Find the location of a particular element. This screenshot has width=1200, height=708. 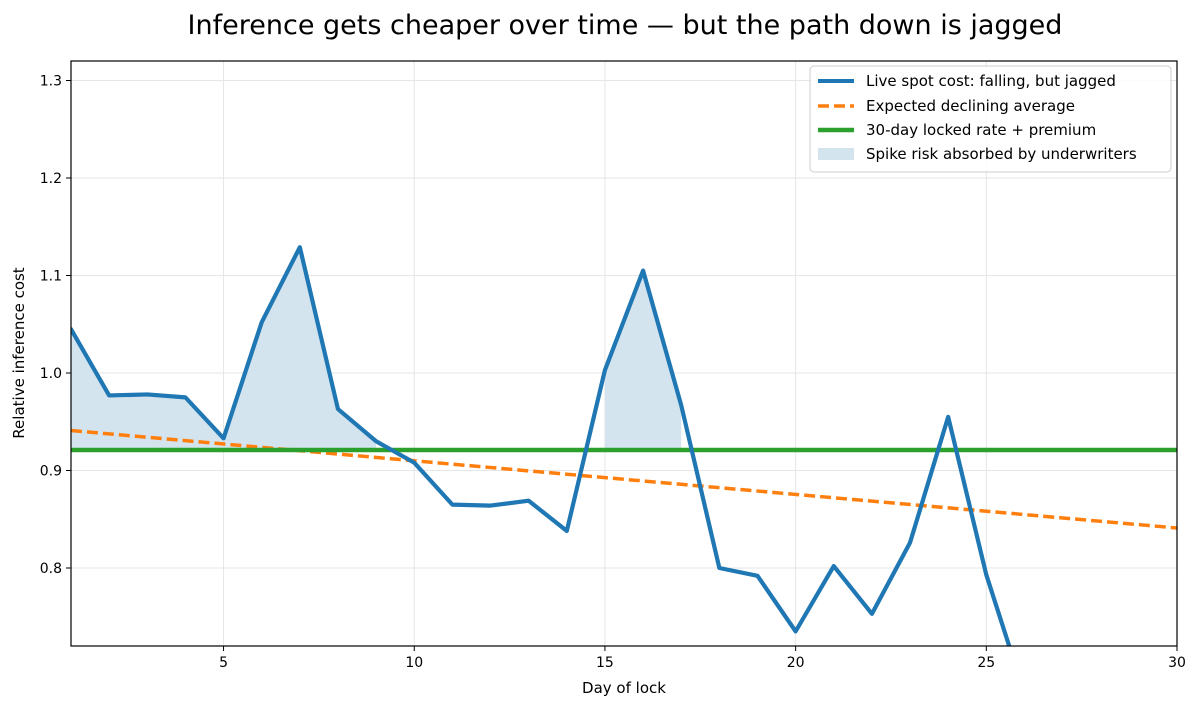

y-tick-label: 1.3 is located at coordinates (51, 82).